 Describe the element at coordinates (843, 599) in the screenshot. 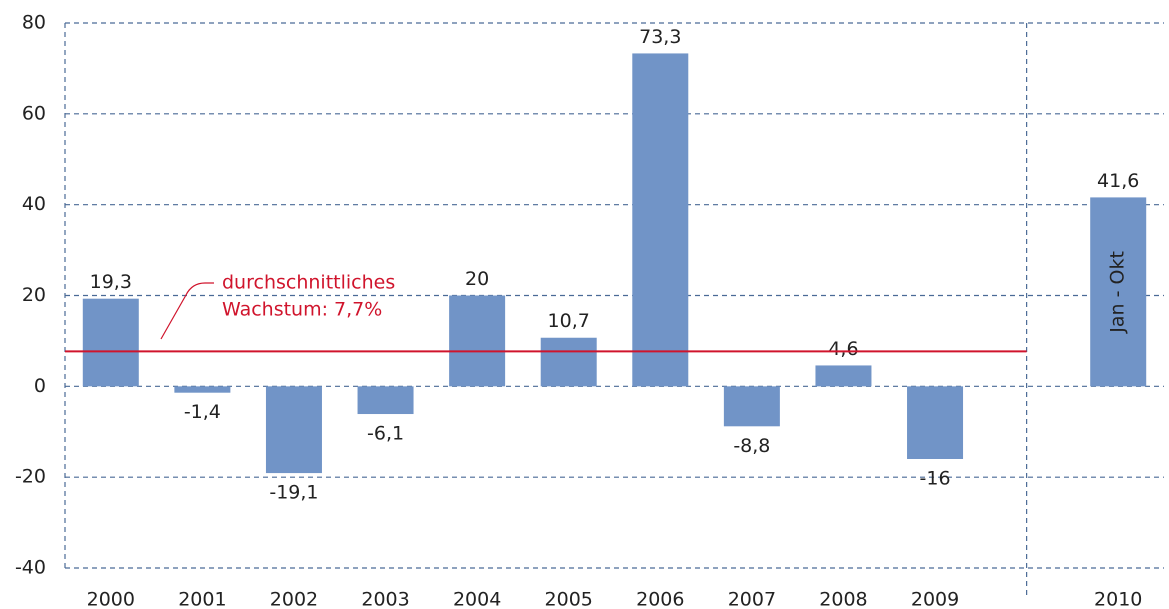

I see `x-tick-label: 2008` at that location.